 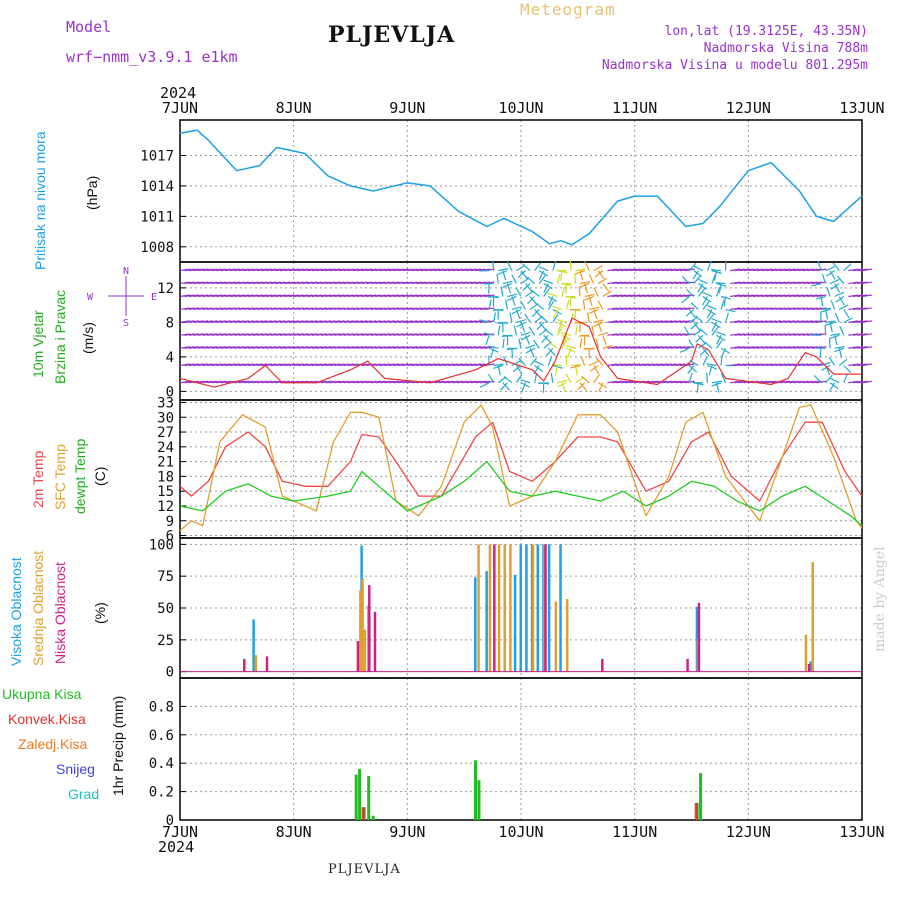 I want to click on year-label-bottom: 2024, so click(x=176, y=847).